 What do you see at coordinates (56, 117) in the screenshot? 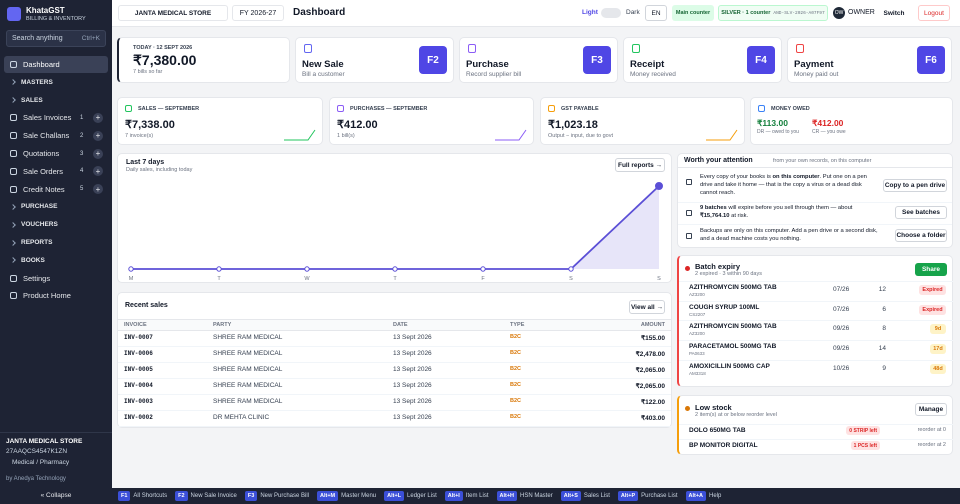
I see `nav-item: Sales Invoices 1 +` at bounding box center [56, 117].